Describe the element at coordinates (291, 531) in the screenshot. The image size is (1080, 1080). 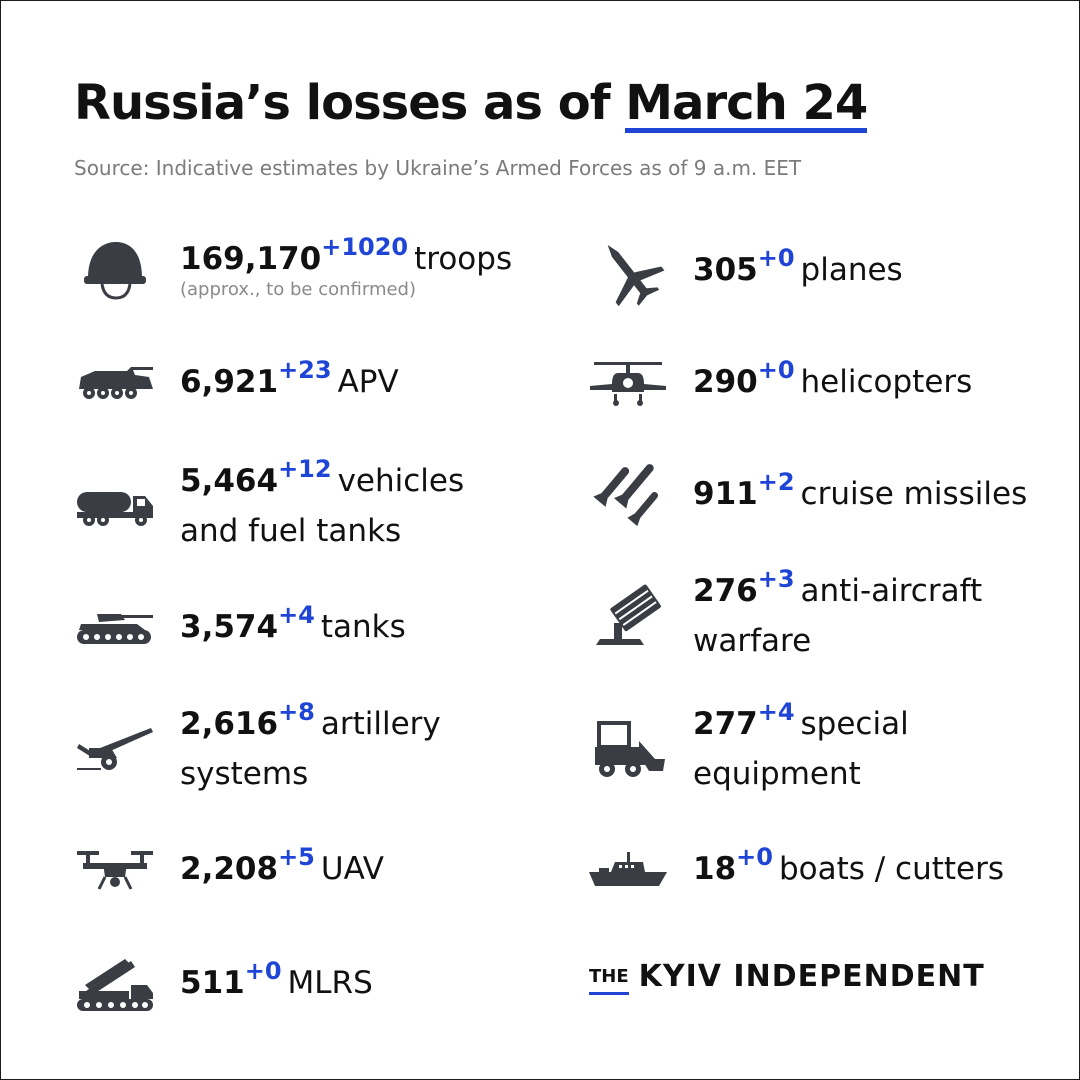
I see `vehicles-label-2: and fuel tanks` at that location.